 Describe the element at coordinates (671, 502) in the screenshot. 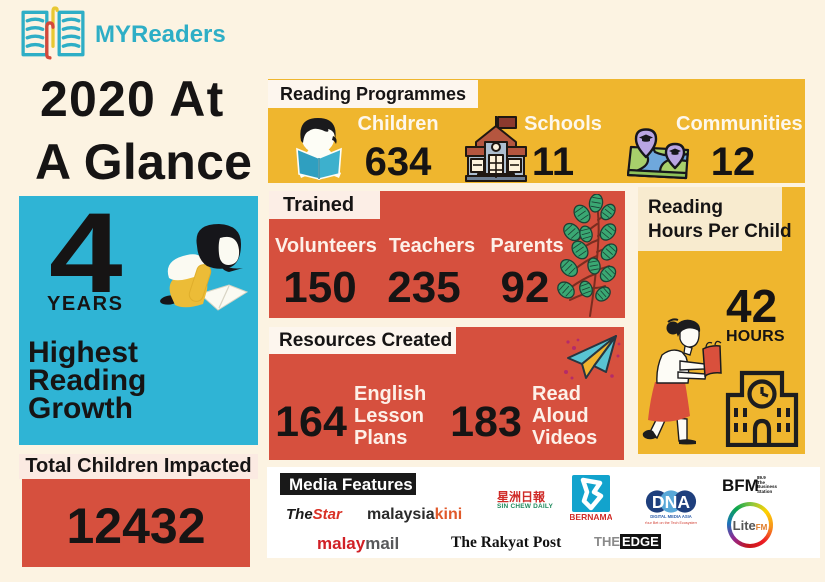

I see `svg-text: DNA` at that location.